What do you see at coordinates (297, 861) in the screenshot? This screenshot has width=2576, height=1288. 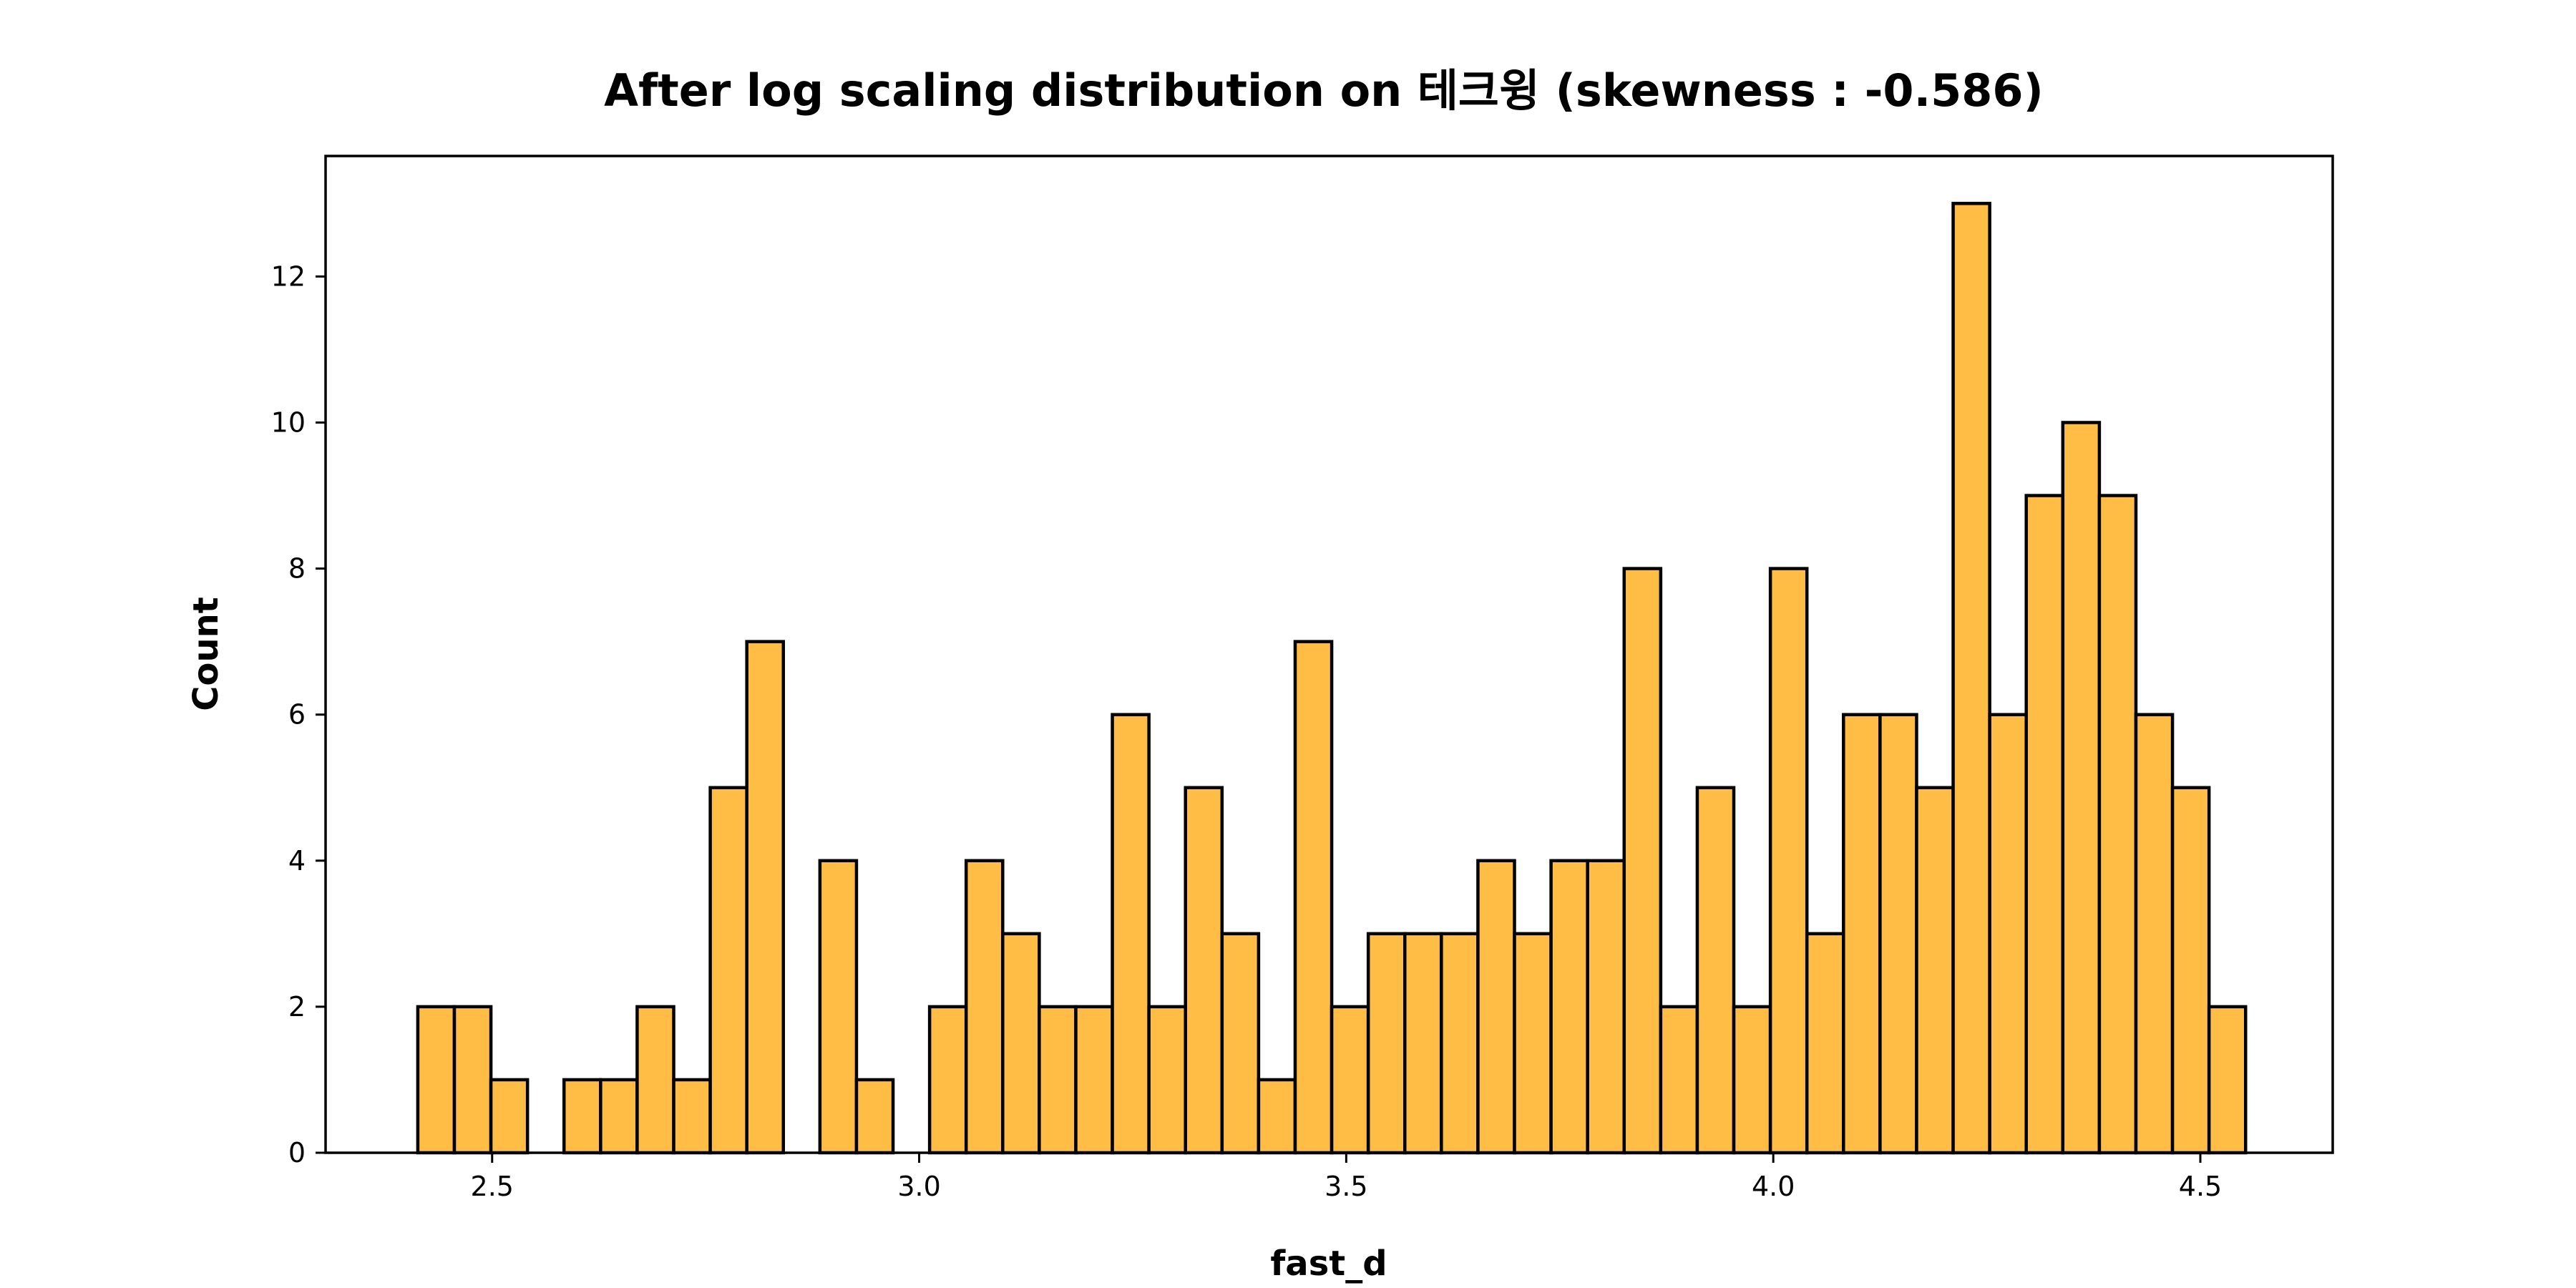 I see `y-tick-label: 4` at bounding box center [297, 861].